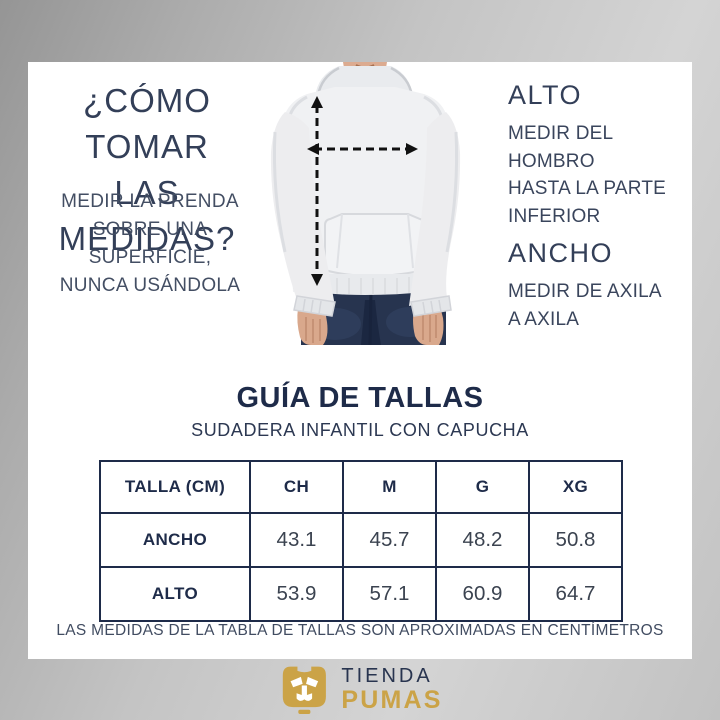 The height and width of the screenshot is (720, 720). Describe the element at coordinates (585, 291) in the screenshot. I see `legend-ancho-desc-line: MEDIR DE AXILA` at that location.